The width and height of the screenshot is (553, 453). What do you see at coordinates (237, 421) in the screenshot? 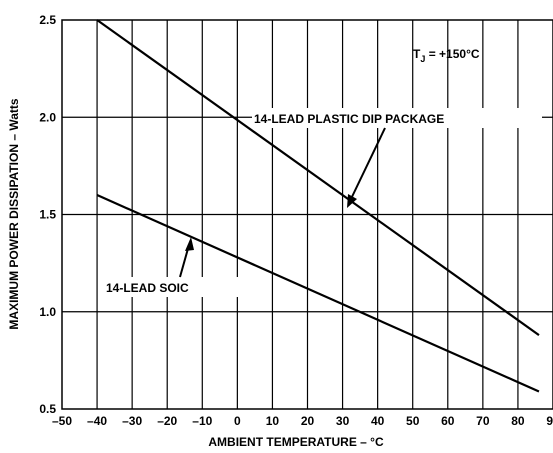
I see `x-tick-label: 0` at bounding box center [237, 421].